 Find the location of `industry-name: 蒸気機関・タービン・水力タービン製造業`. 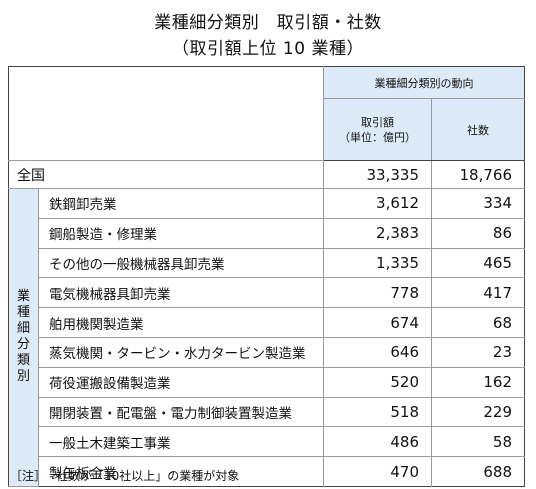

industry-name: 蒸気機関・タービン・水力タービン製造業 is located at coordinates (181, 352).